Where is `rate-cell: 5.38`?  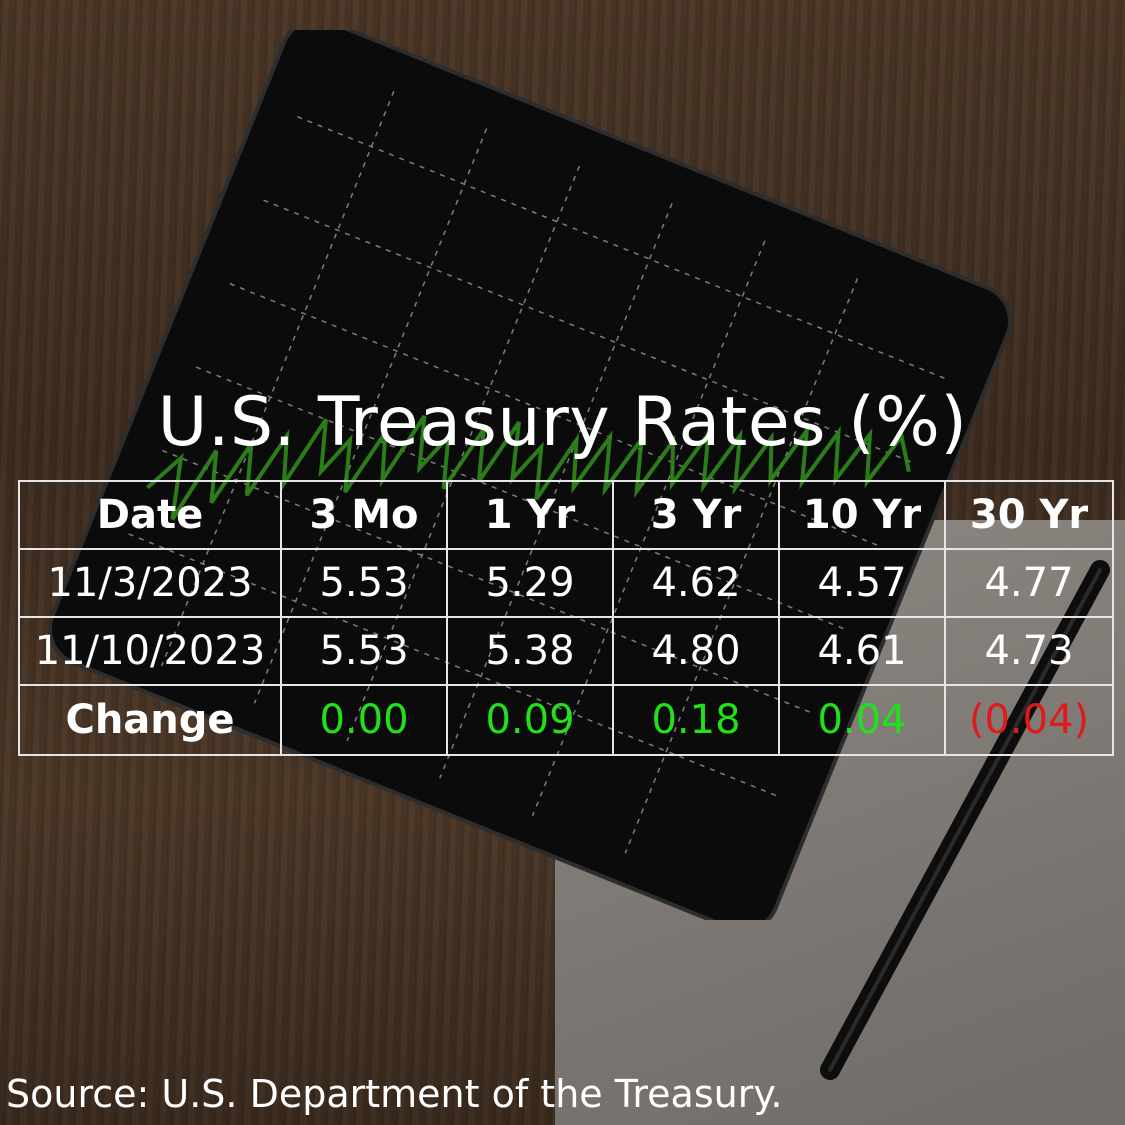
rate-cell: 5.38 is located at coordinates (530, 651).